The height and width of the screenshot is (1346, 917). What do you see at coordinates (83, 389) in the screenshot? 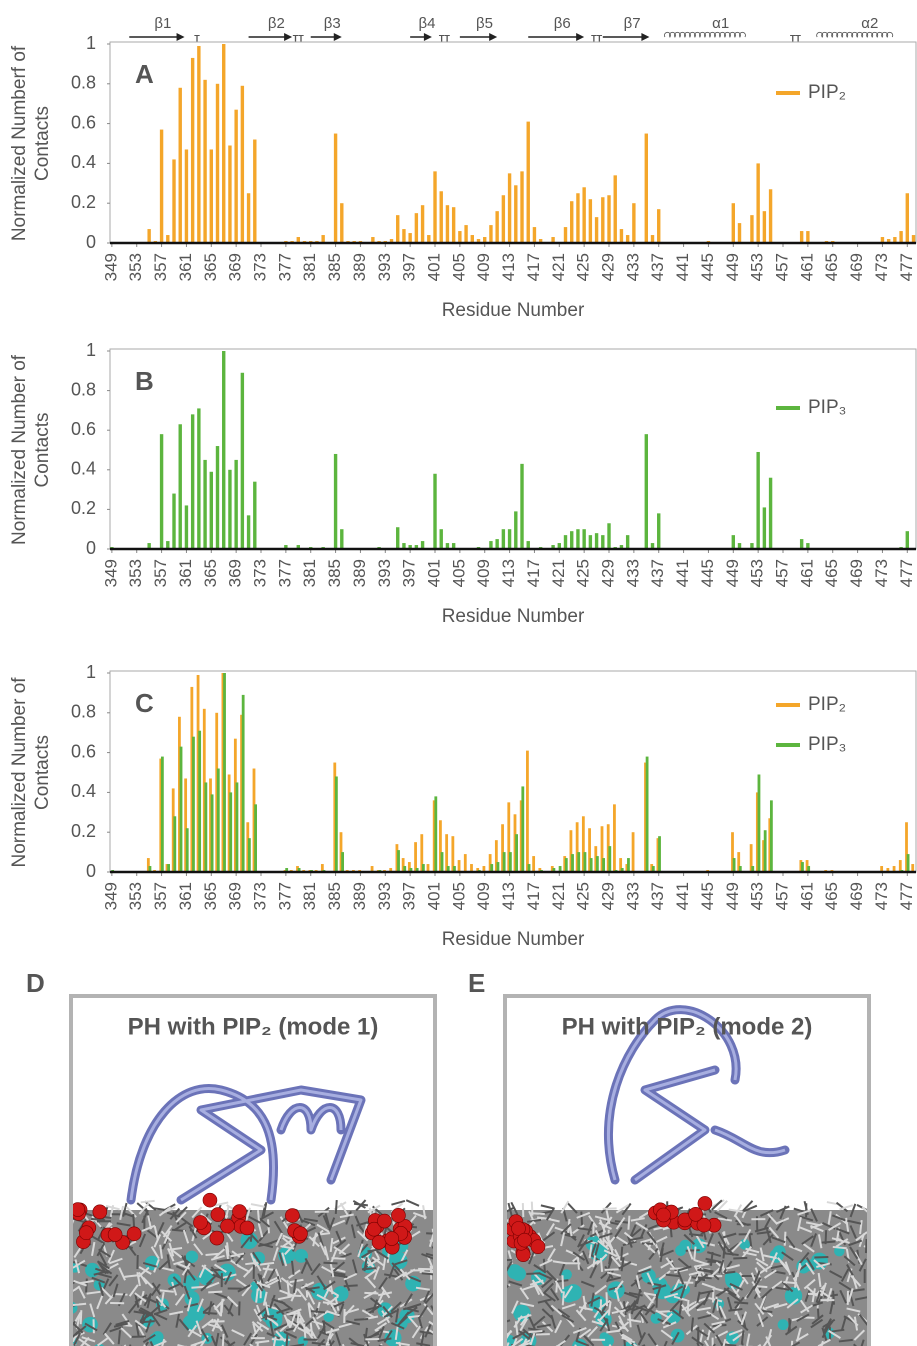
I see `y-tick-label: 0.8` at bounding box center [83, 389].